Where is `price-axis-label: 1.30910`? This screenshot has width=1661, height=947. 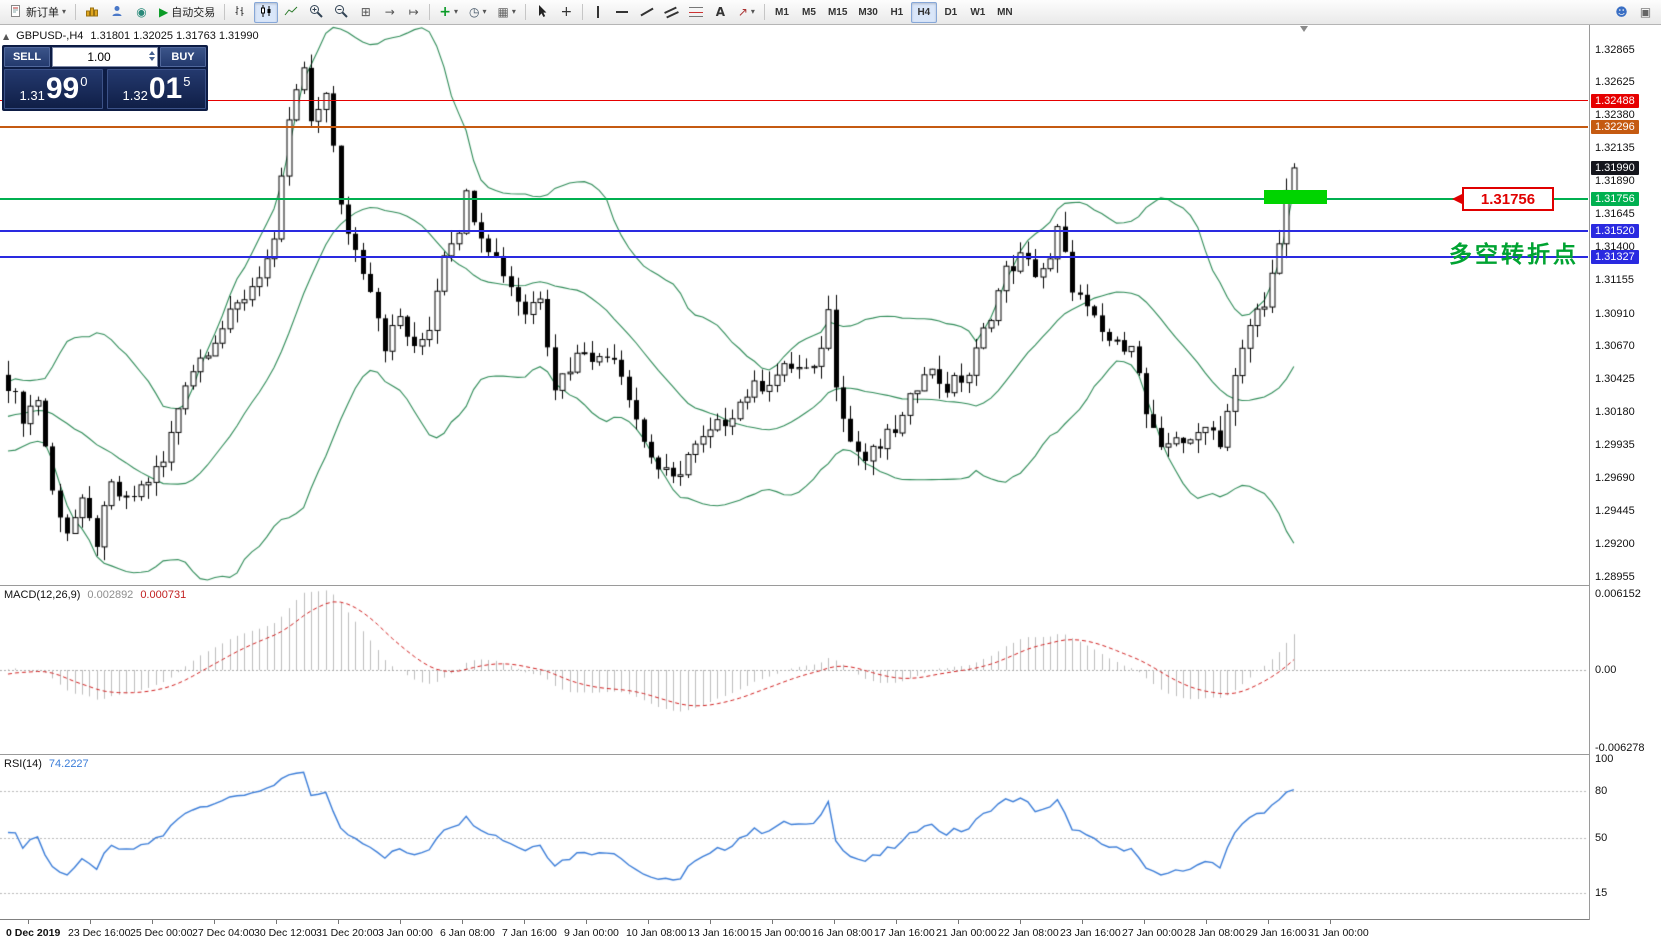
price-axis-label: 1.30910 is located at coordinates (1615, 314).